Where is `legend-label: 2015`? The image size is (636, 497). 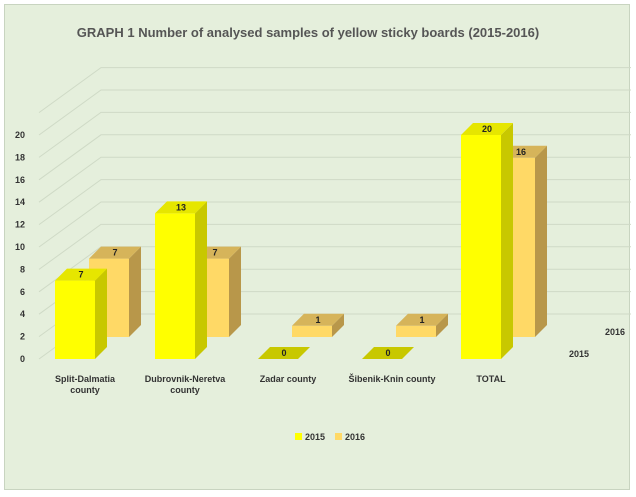 legend-label: 2015 is located at coordinates (315, 437).